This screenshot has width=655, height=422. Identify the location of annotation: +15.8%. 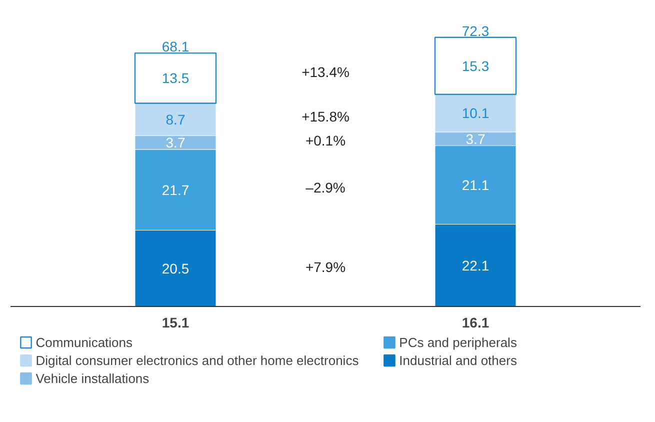
(326, 116).